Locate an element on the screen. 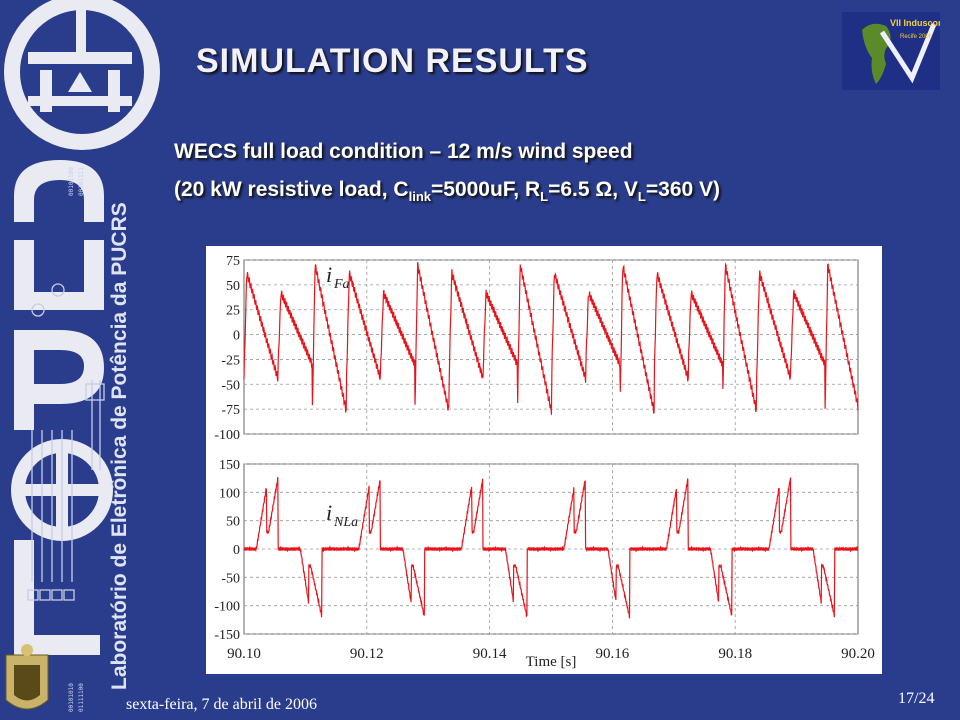 This screenshot has height=720, width=960. y-tick-label: -150 is located at coordinates (227, 635).